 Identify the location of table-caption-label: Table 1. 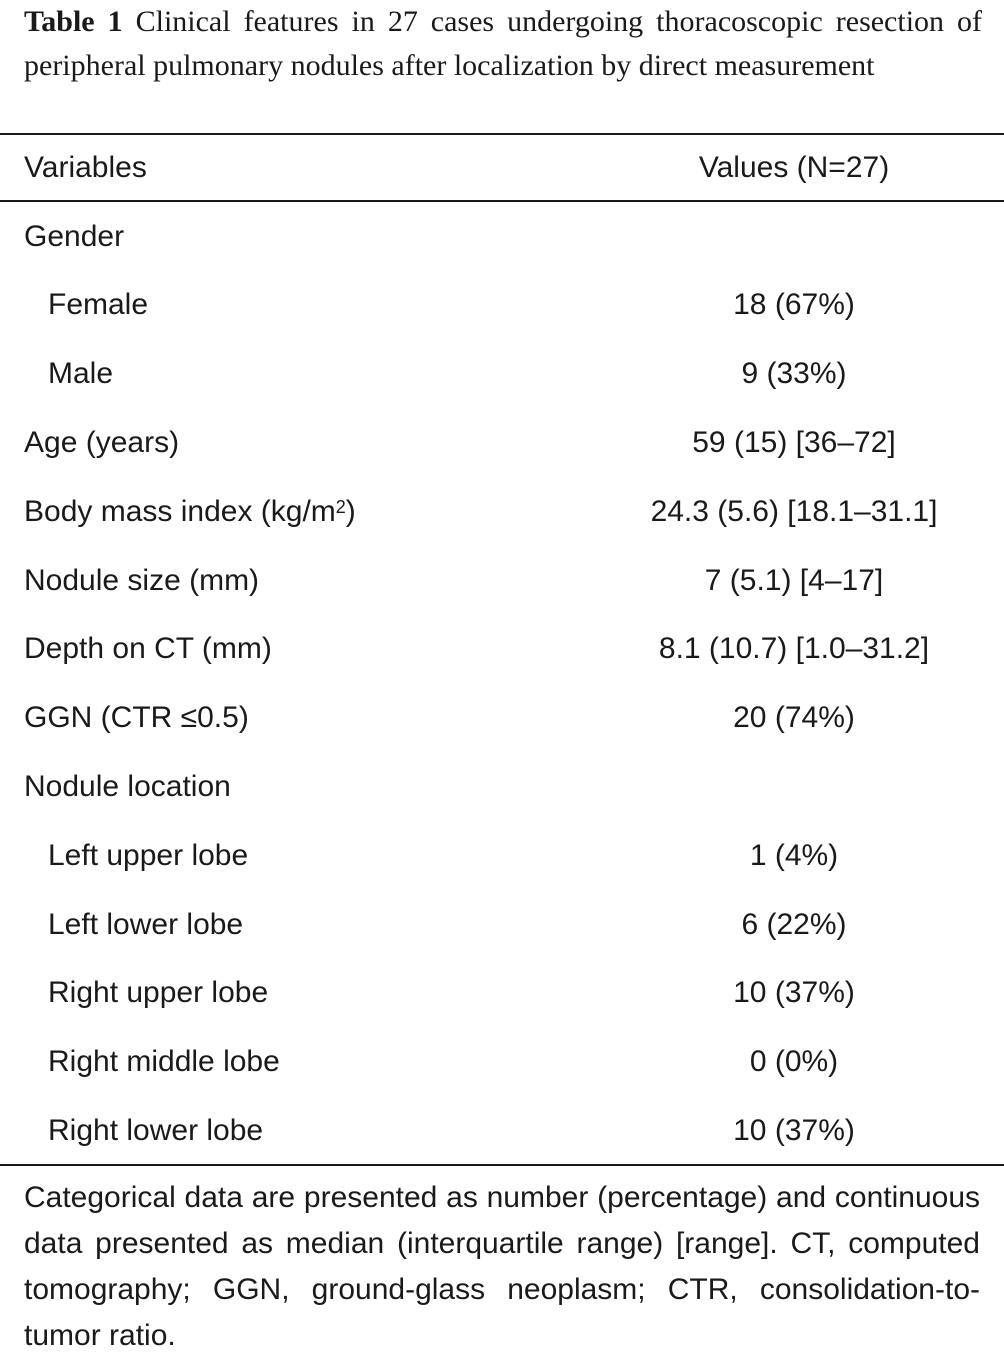
(73, 21).